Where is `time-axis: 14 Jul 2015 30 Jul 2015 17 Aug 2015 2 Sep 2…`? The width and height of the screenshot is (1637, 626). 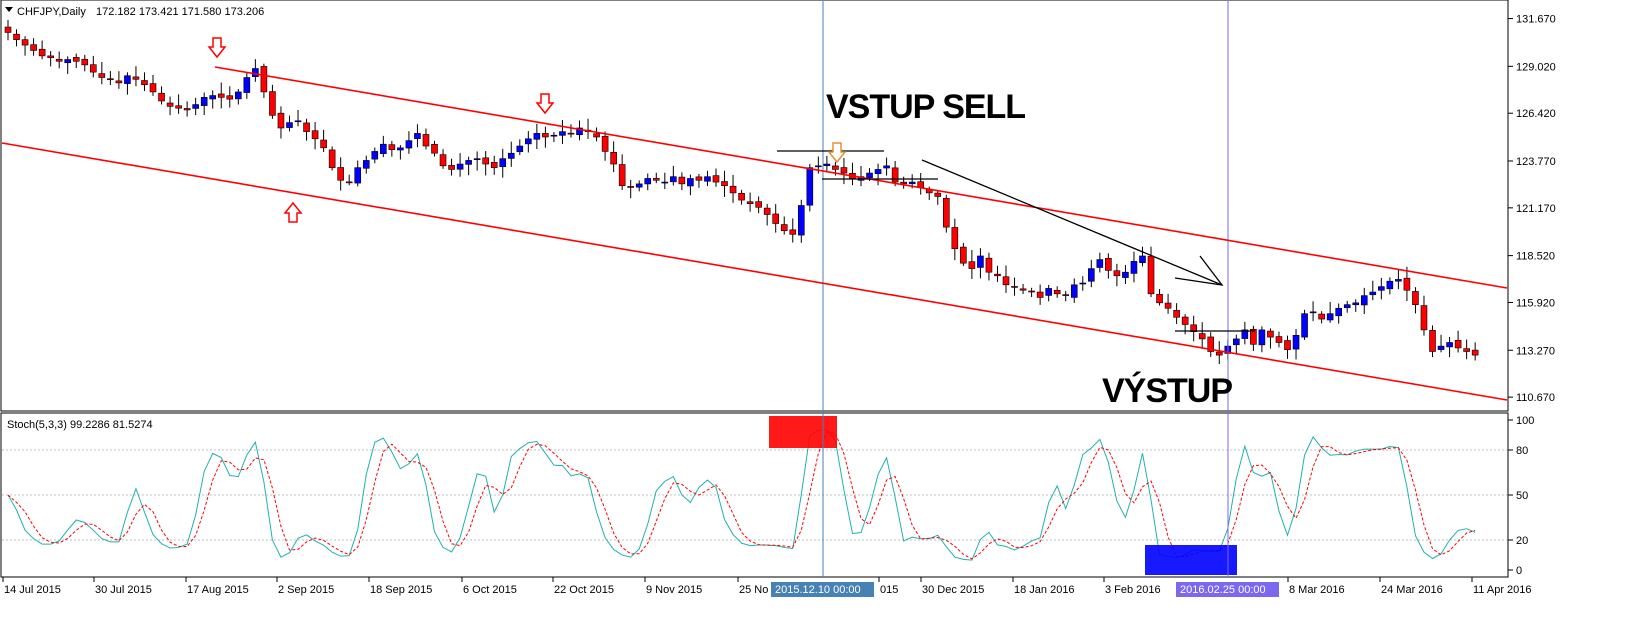 time-axis: 14 Jul 2015 30 Jul 2015 17 Aug 2015 2 Sep 2… is located at coordinates (767, 587).